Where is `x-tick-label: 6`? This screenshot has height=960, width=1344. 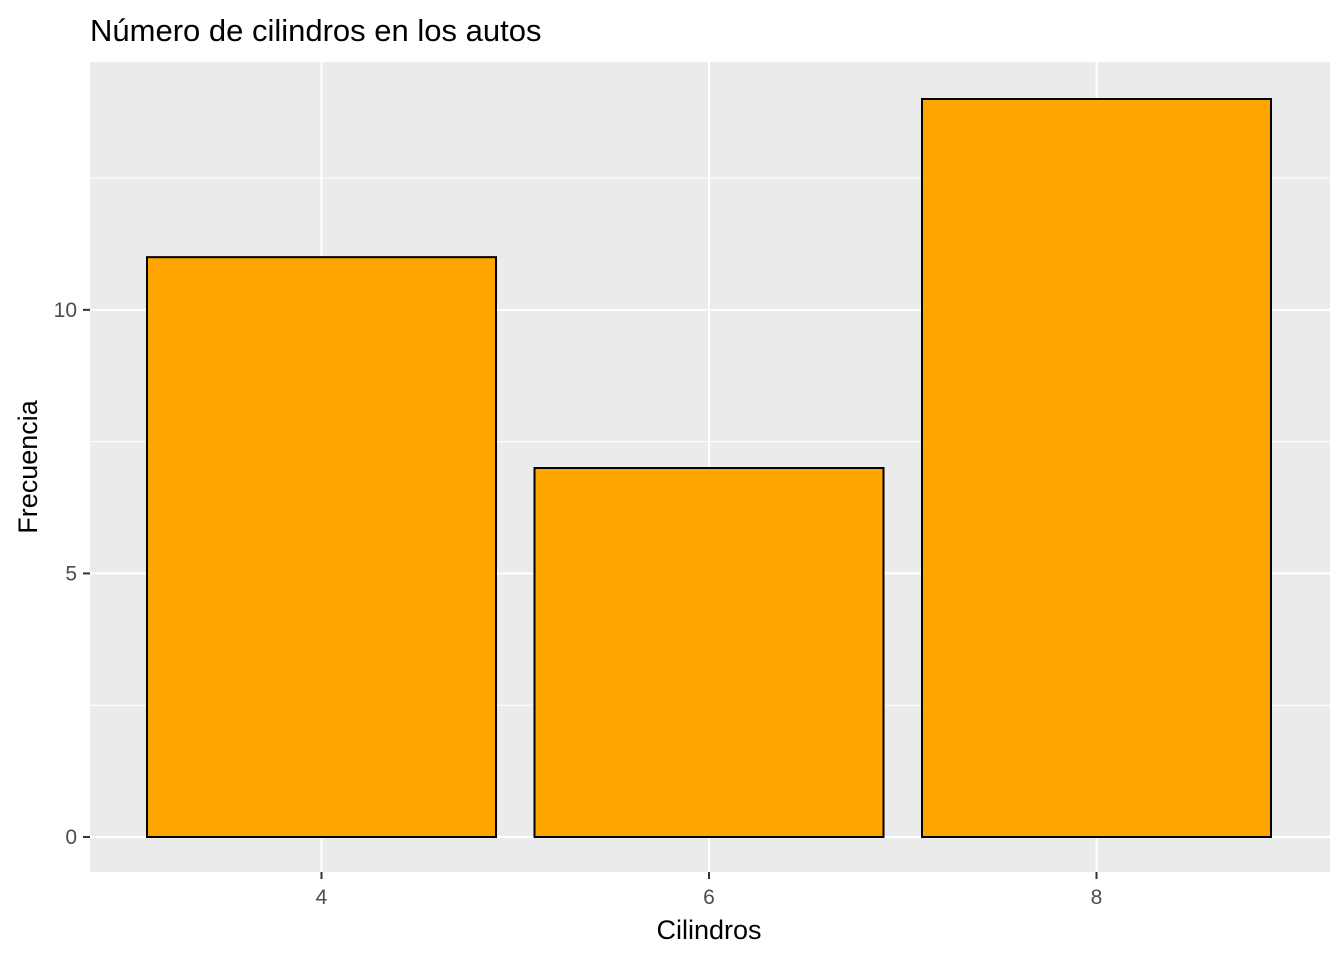
x-tick-label: 6 is located at coordinates (709, 897).